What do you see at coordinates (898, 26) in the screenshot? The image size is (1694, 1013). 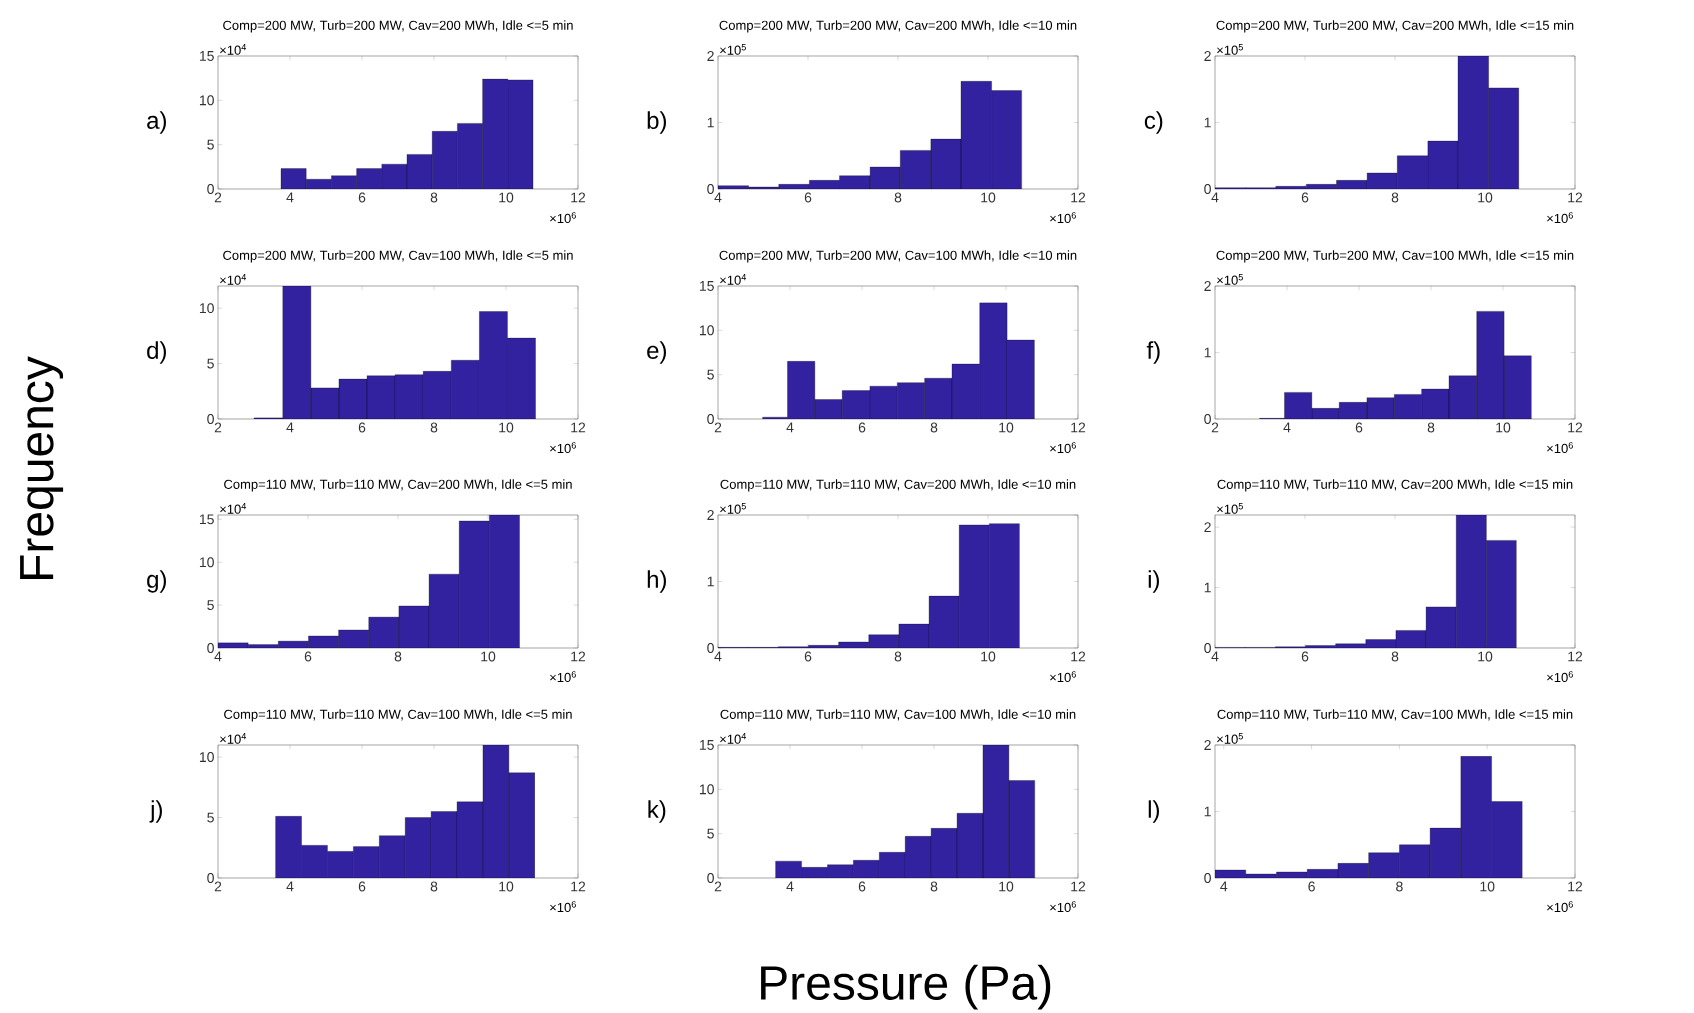 I see `chart-title: Comp=200 MW, Turb=200 MW, Cav=200 MWh, Idle <=10 min` at bounding box center [898, 26].